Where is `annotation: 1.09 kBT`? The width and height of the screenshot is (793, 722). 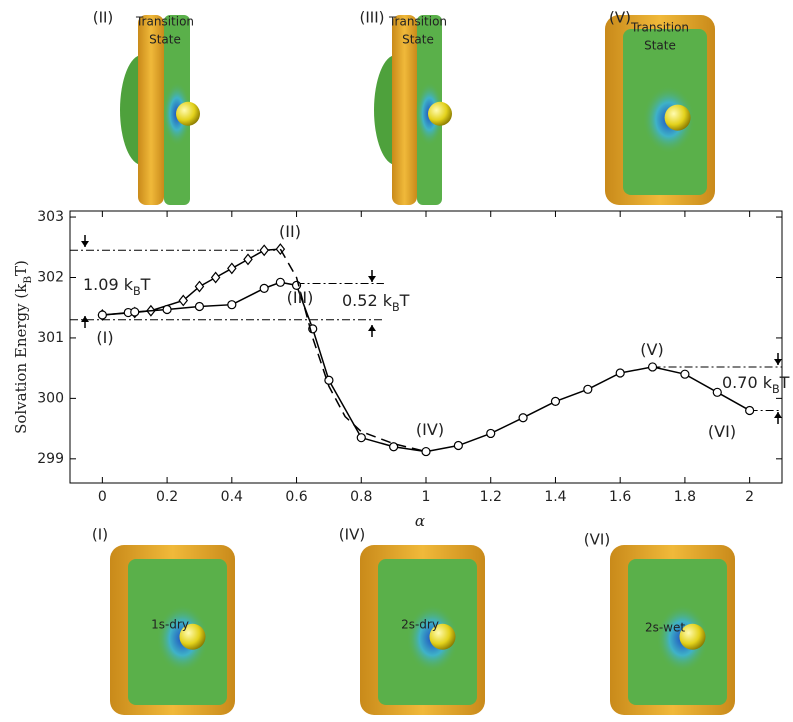 annotation: 1.09 kBT is located at coordinates (117, 286).